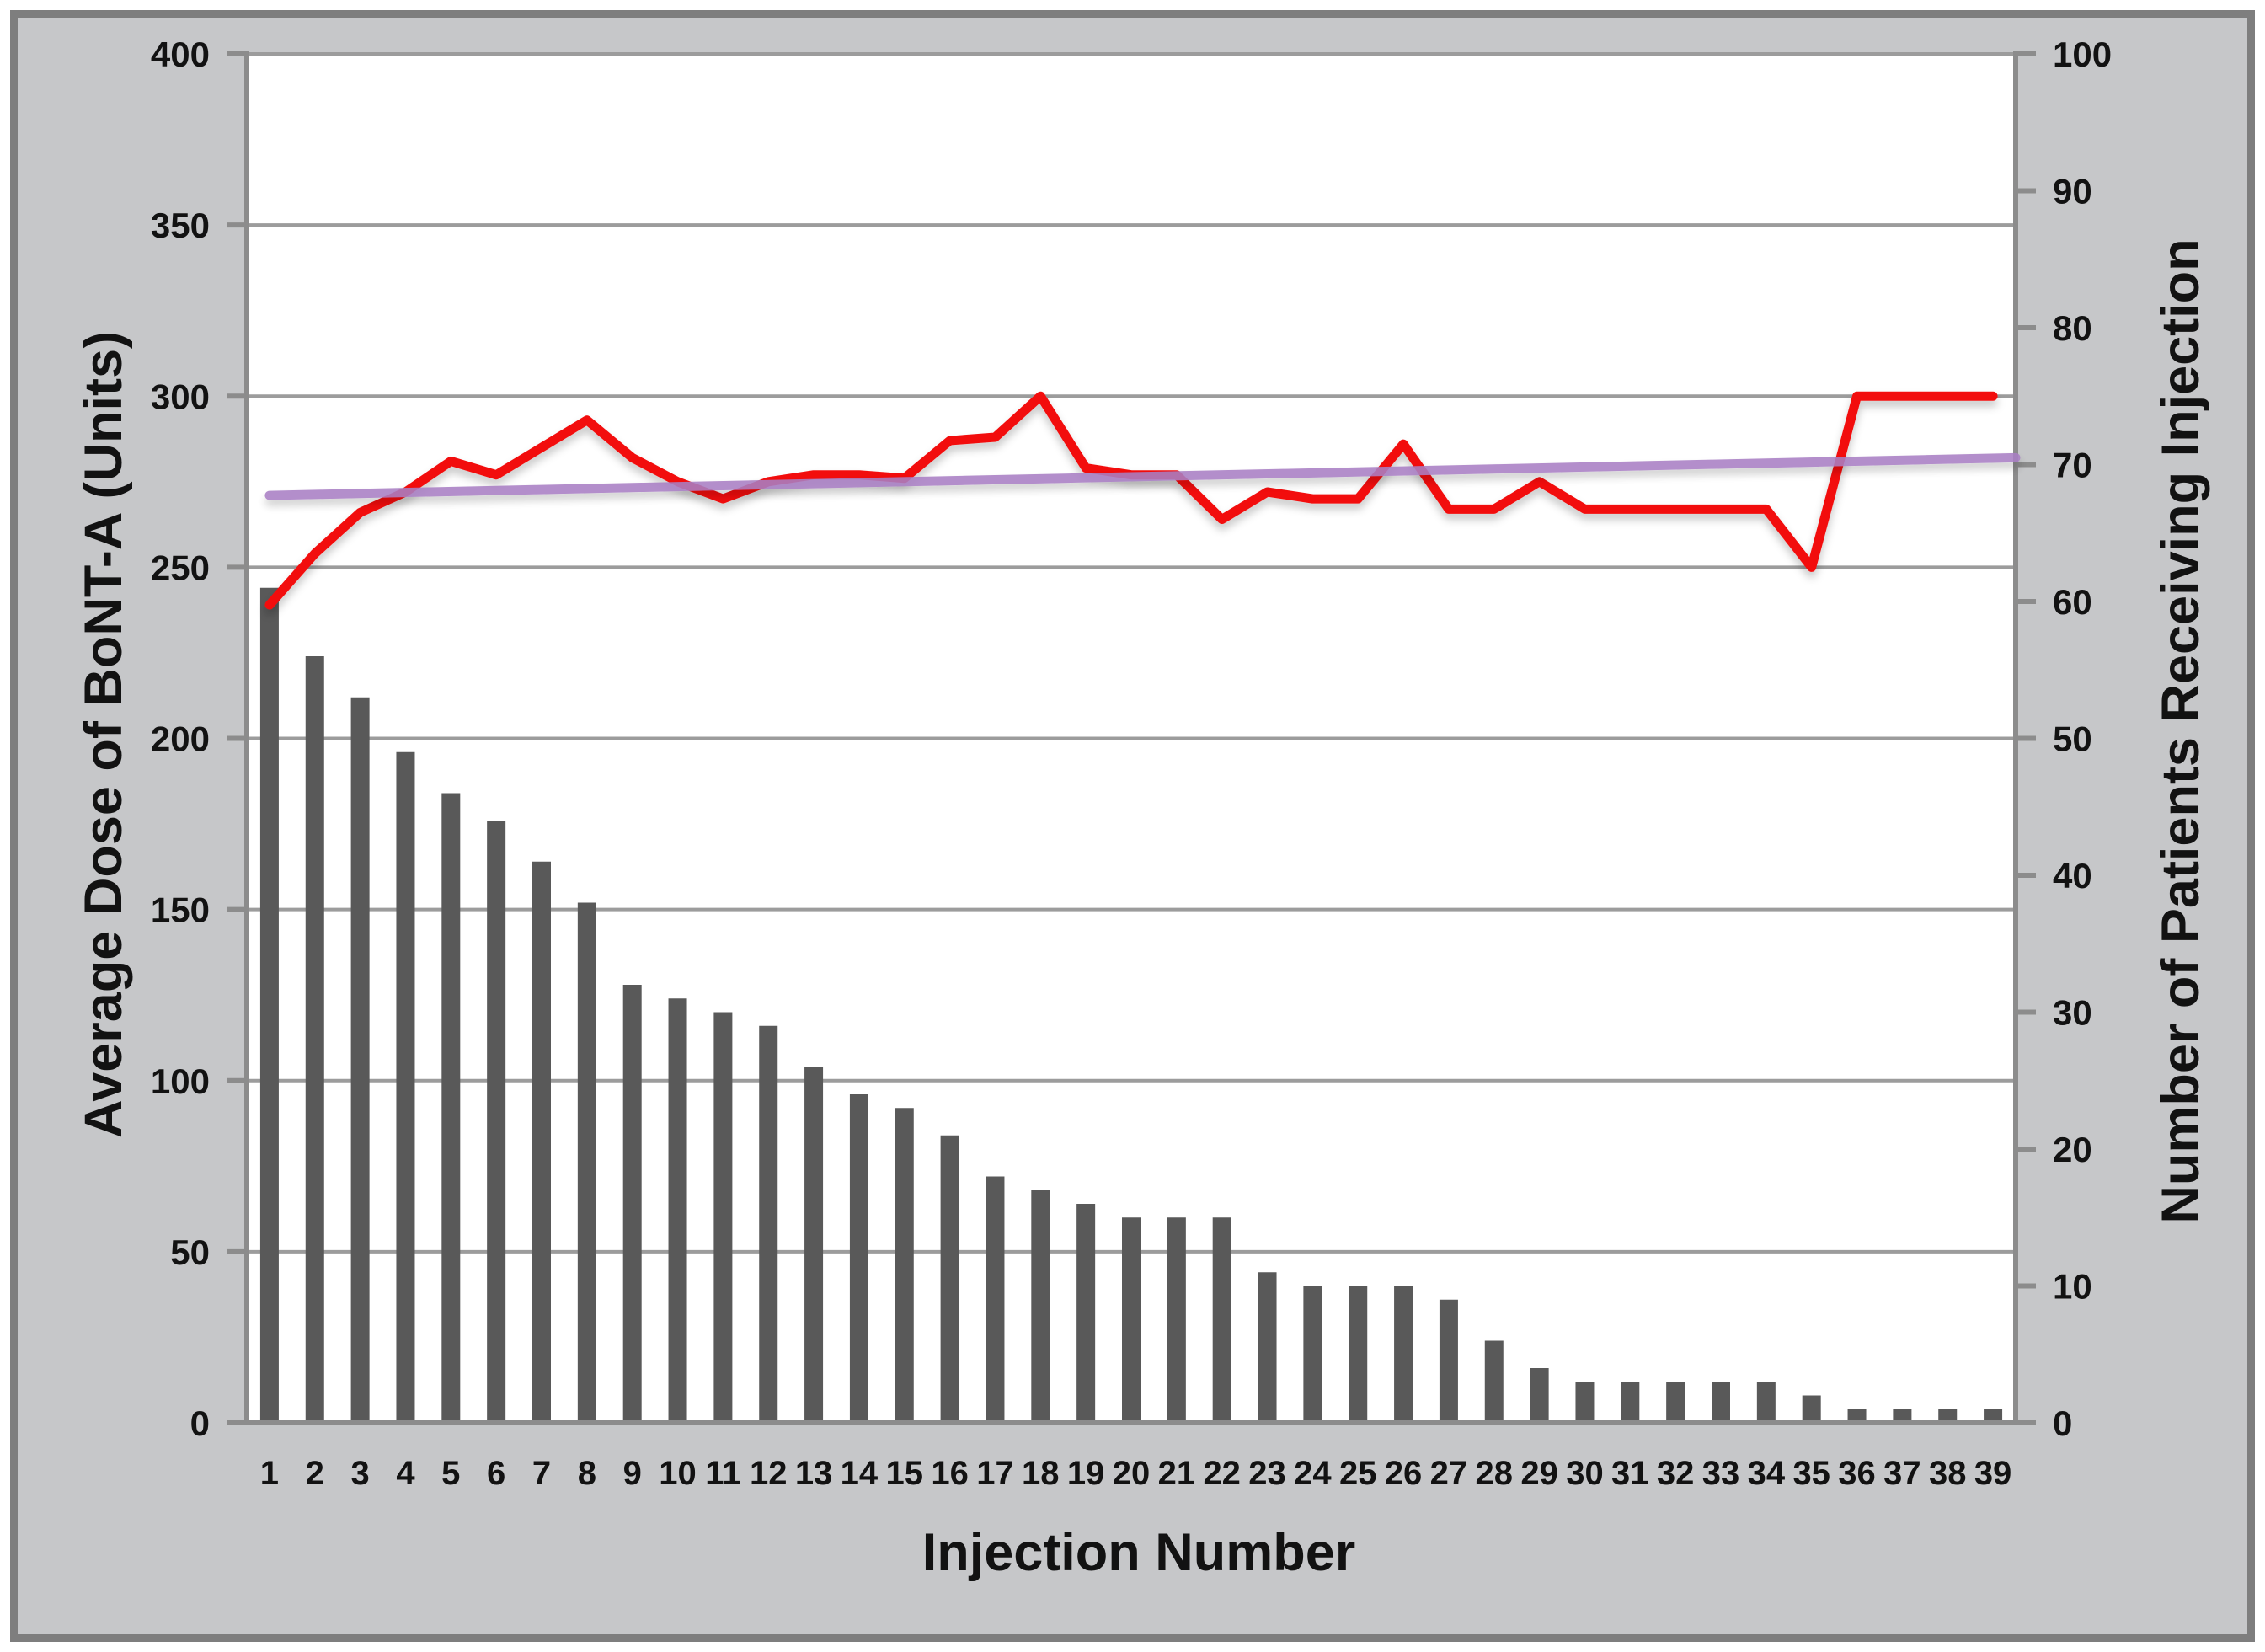 This screenshot has height=1652, width=2265. What do you see at coordinates (678, 1473) in the screenshot?
I see `x-axis-label-10: 10` at bounding box center [678, 1473].